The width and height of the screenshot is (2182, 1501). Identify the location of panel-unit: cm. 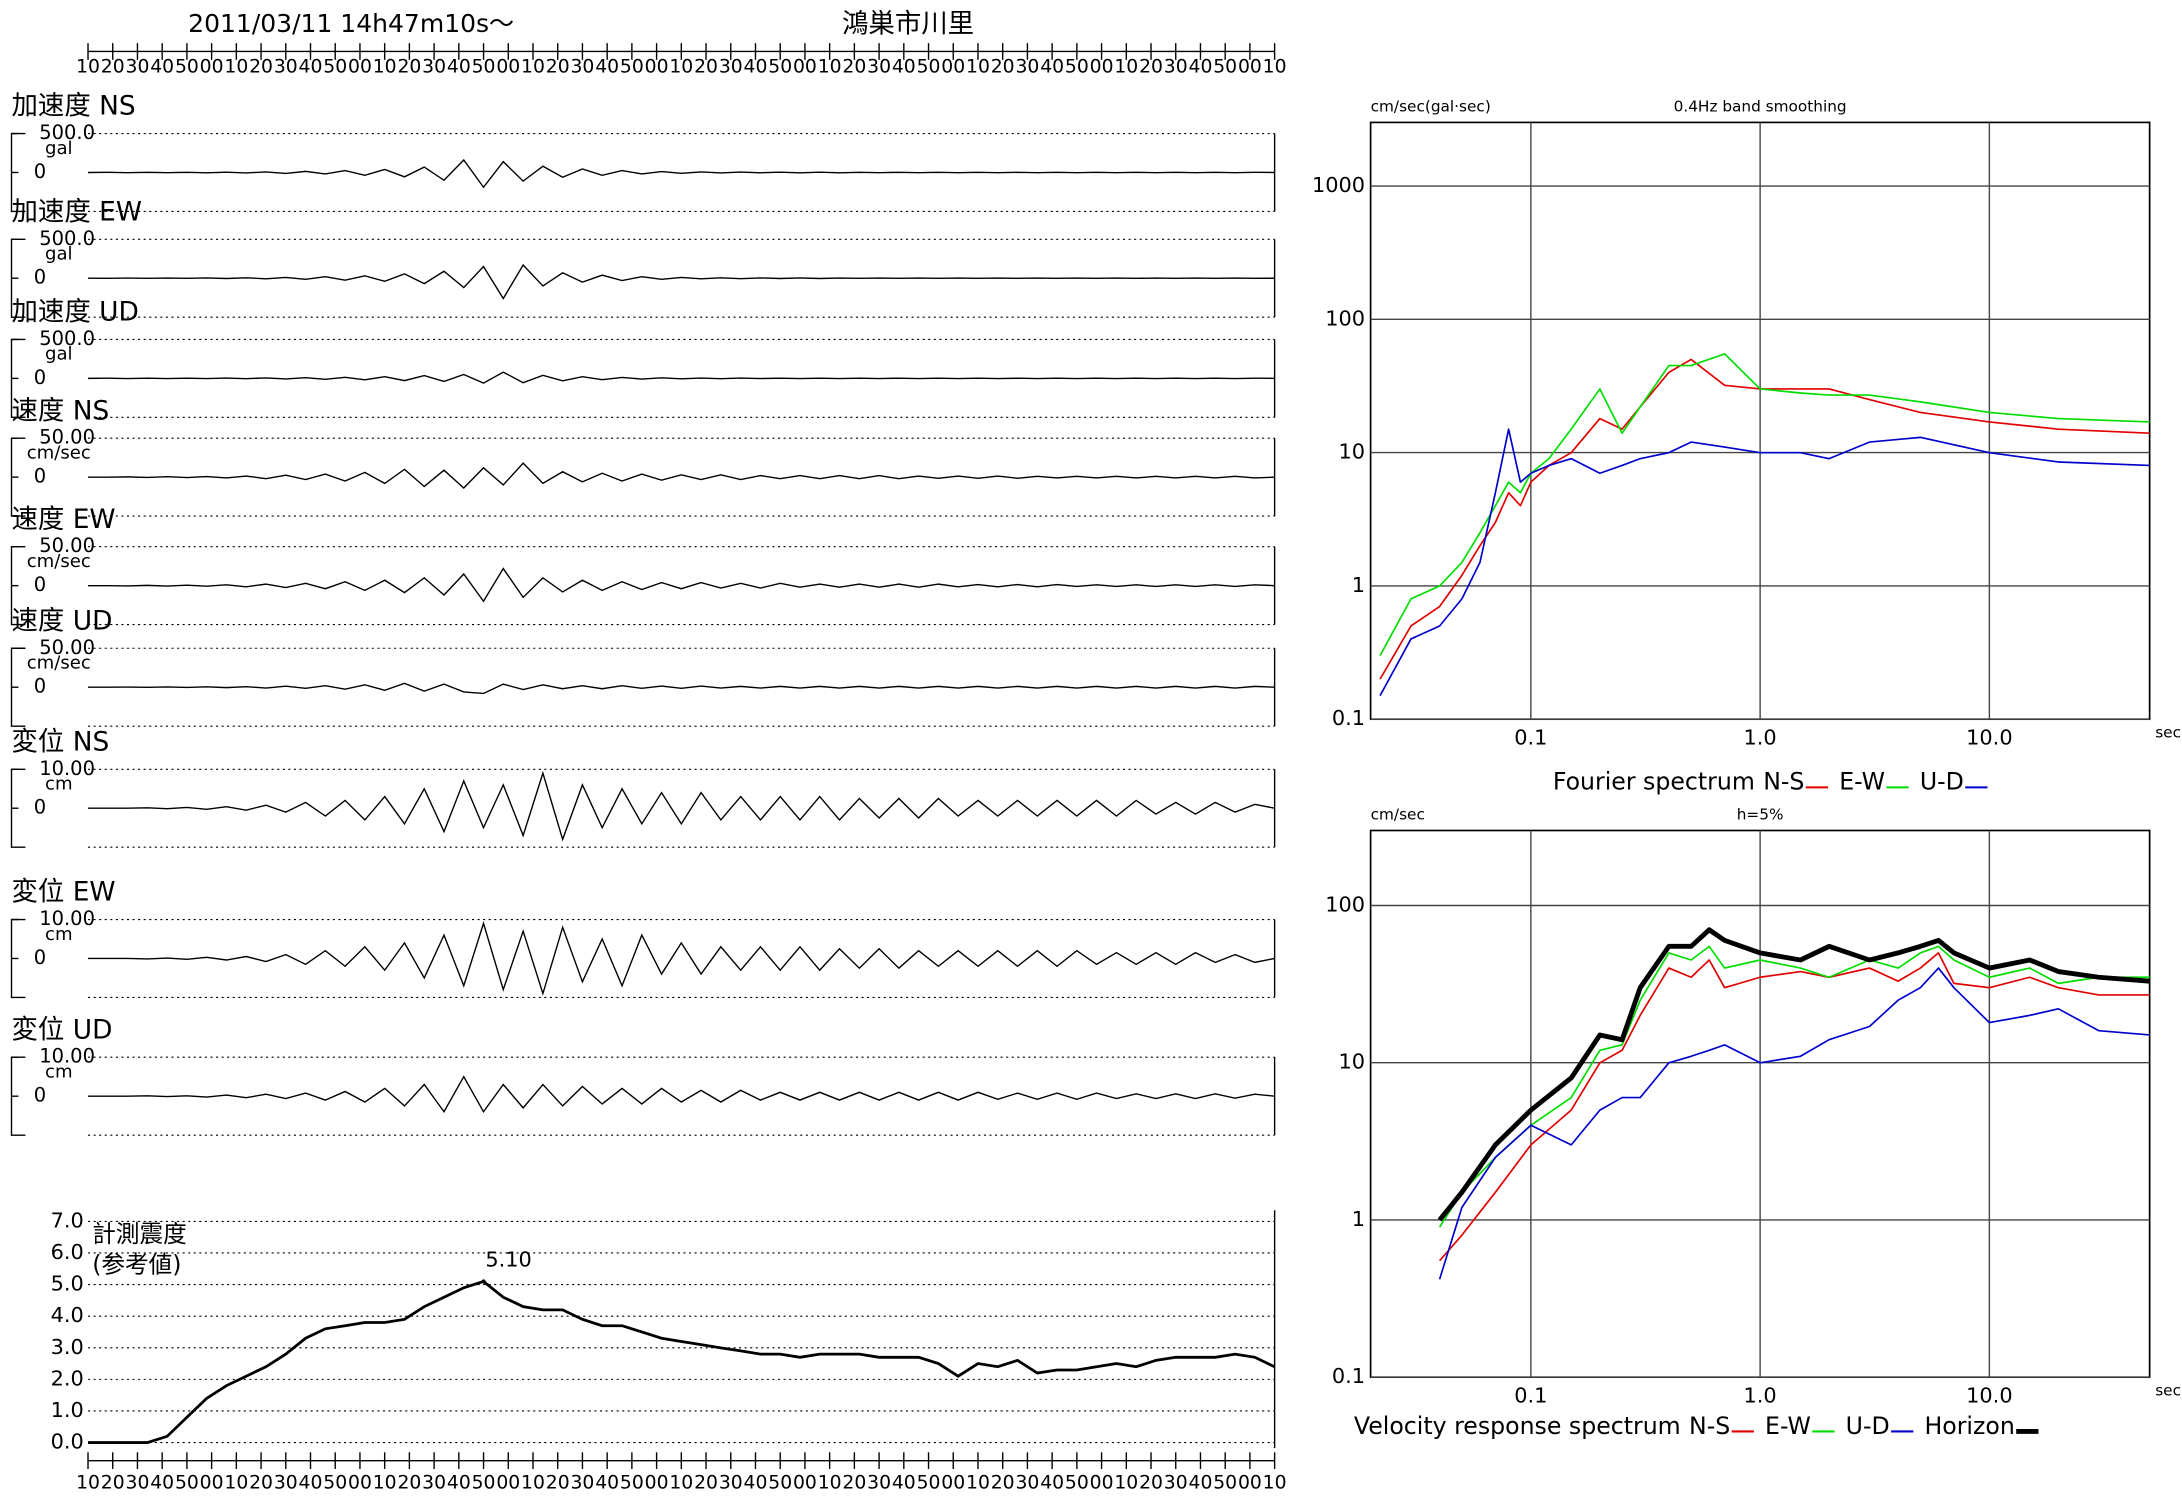
(59, 934).